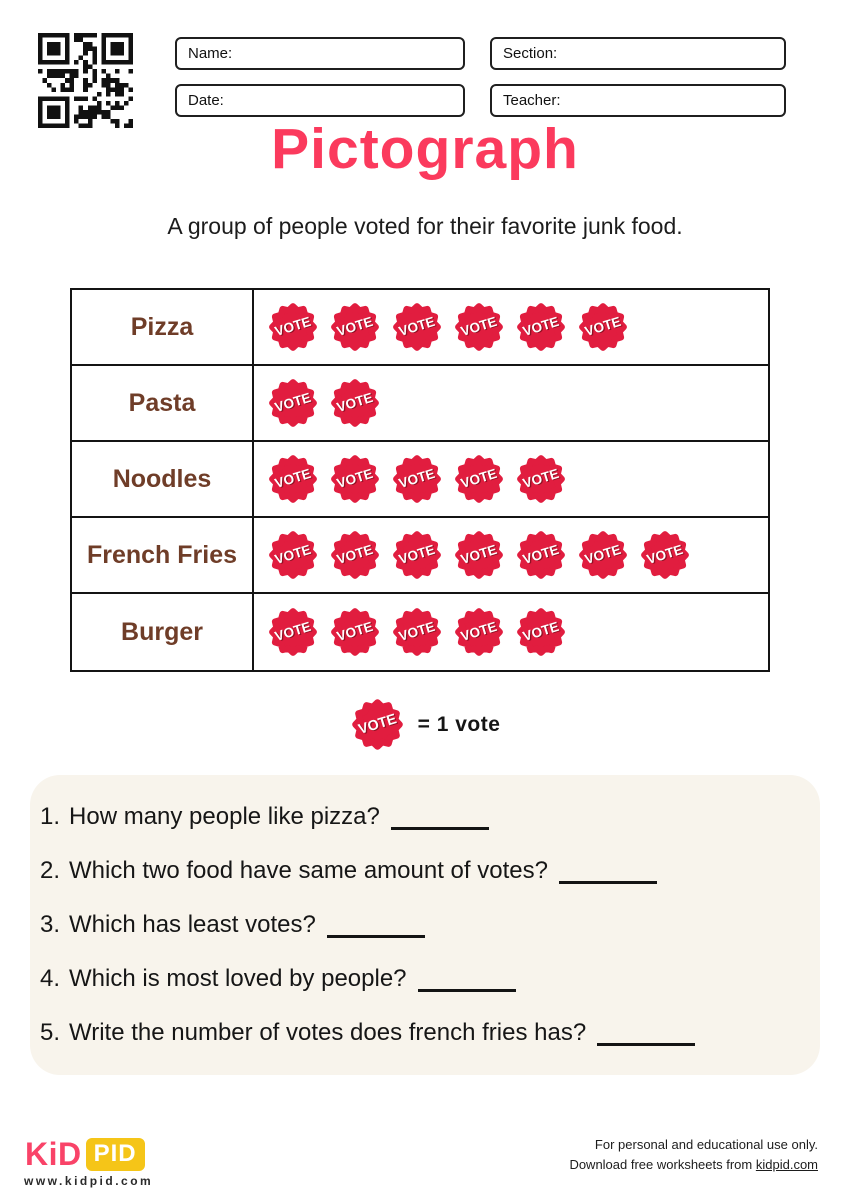 The height and width of the screenshot is (1202, 850). What do you see at coordinates (693, 1164) in the screenshot?
I see `usage-note-line2: Download free worksheets from kidpid.com` at bounding box center [693, 1164].